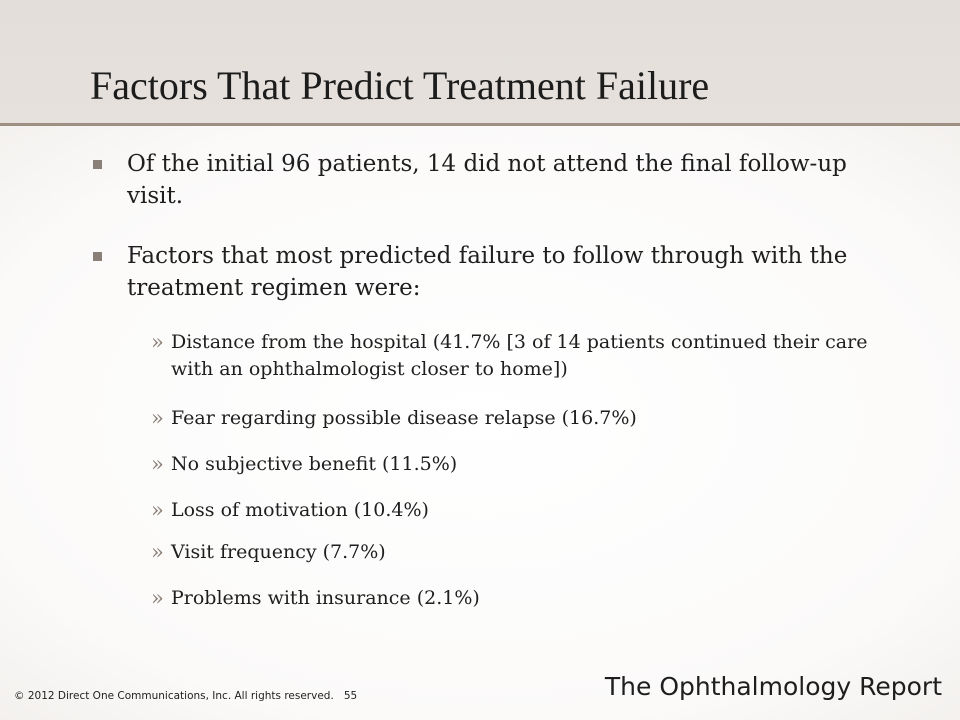  What do you see at coordinates (300, 510) in the screenshot?
I see `sub-item-motivation: Loss of motivation (10.4%)` at bounding box center [300, 510].